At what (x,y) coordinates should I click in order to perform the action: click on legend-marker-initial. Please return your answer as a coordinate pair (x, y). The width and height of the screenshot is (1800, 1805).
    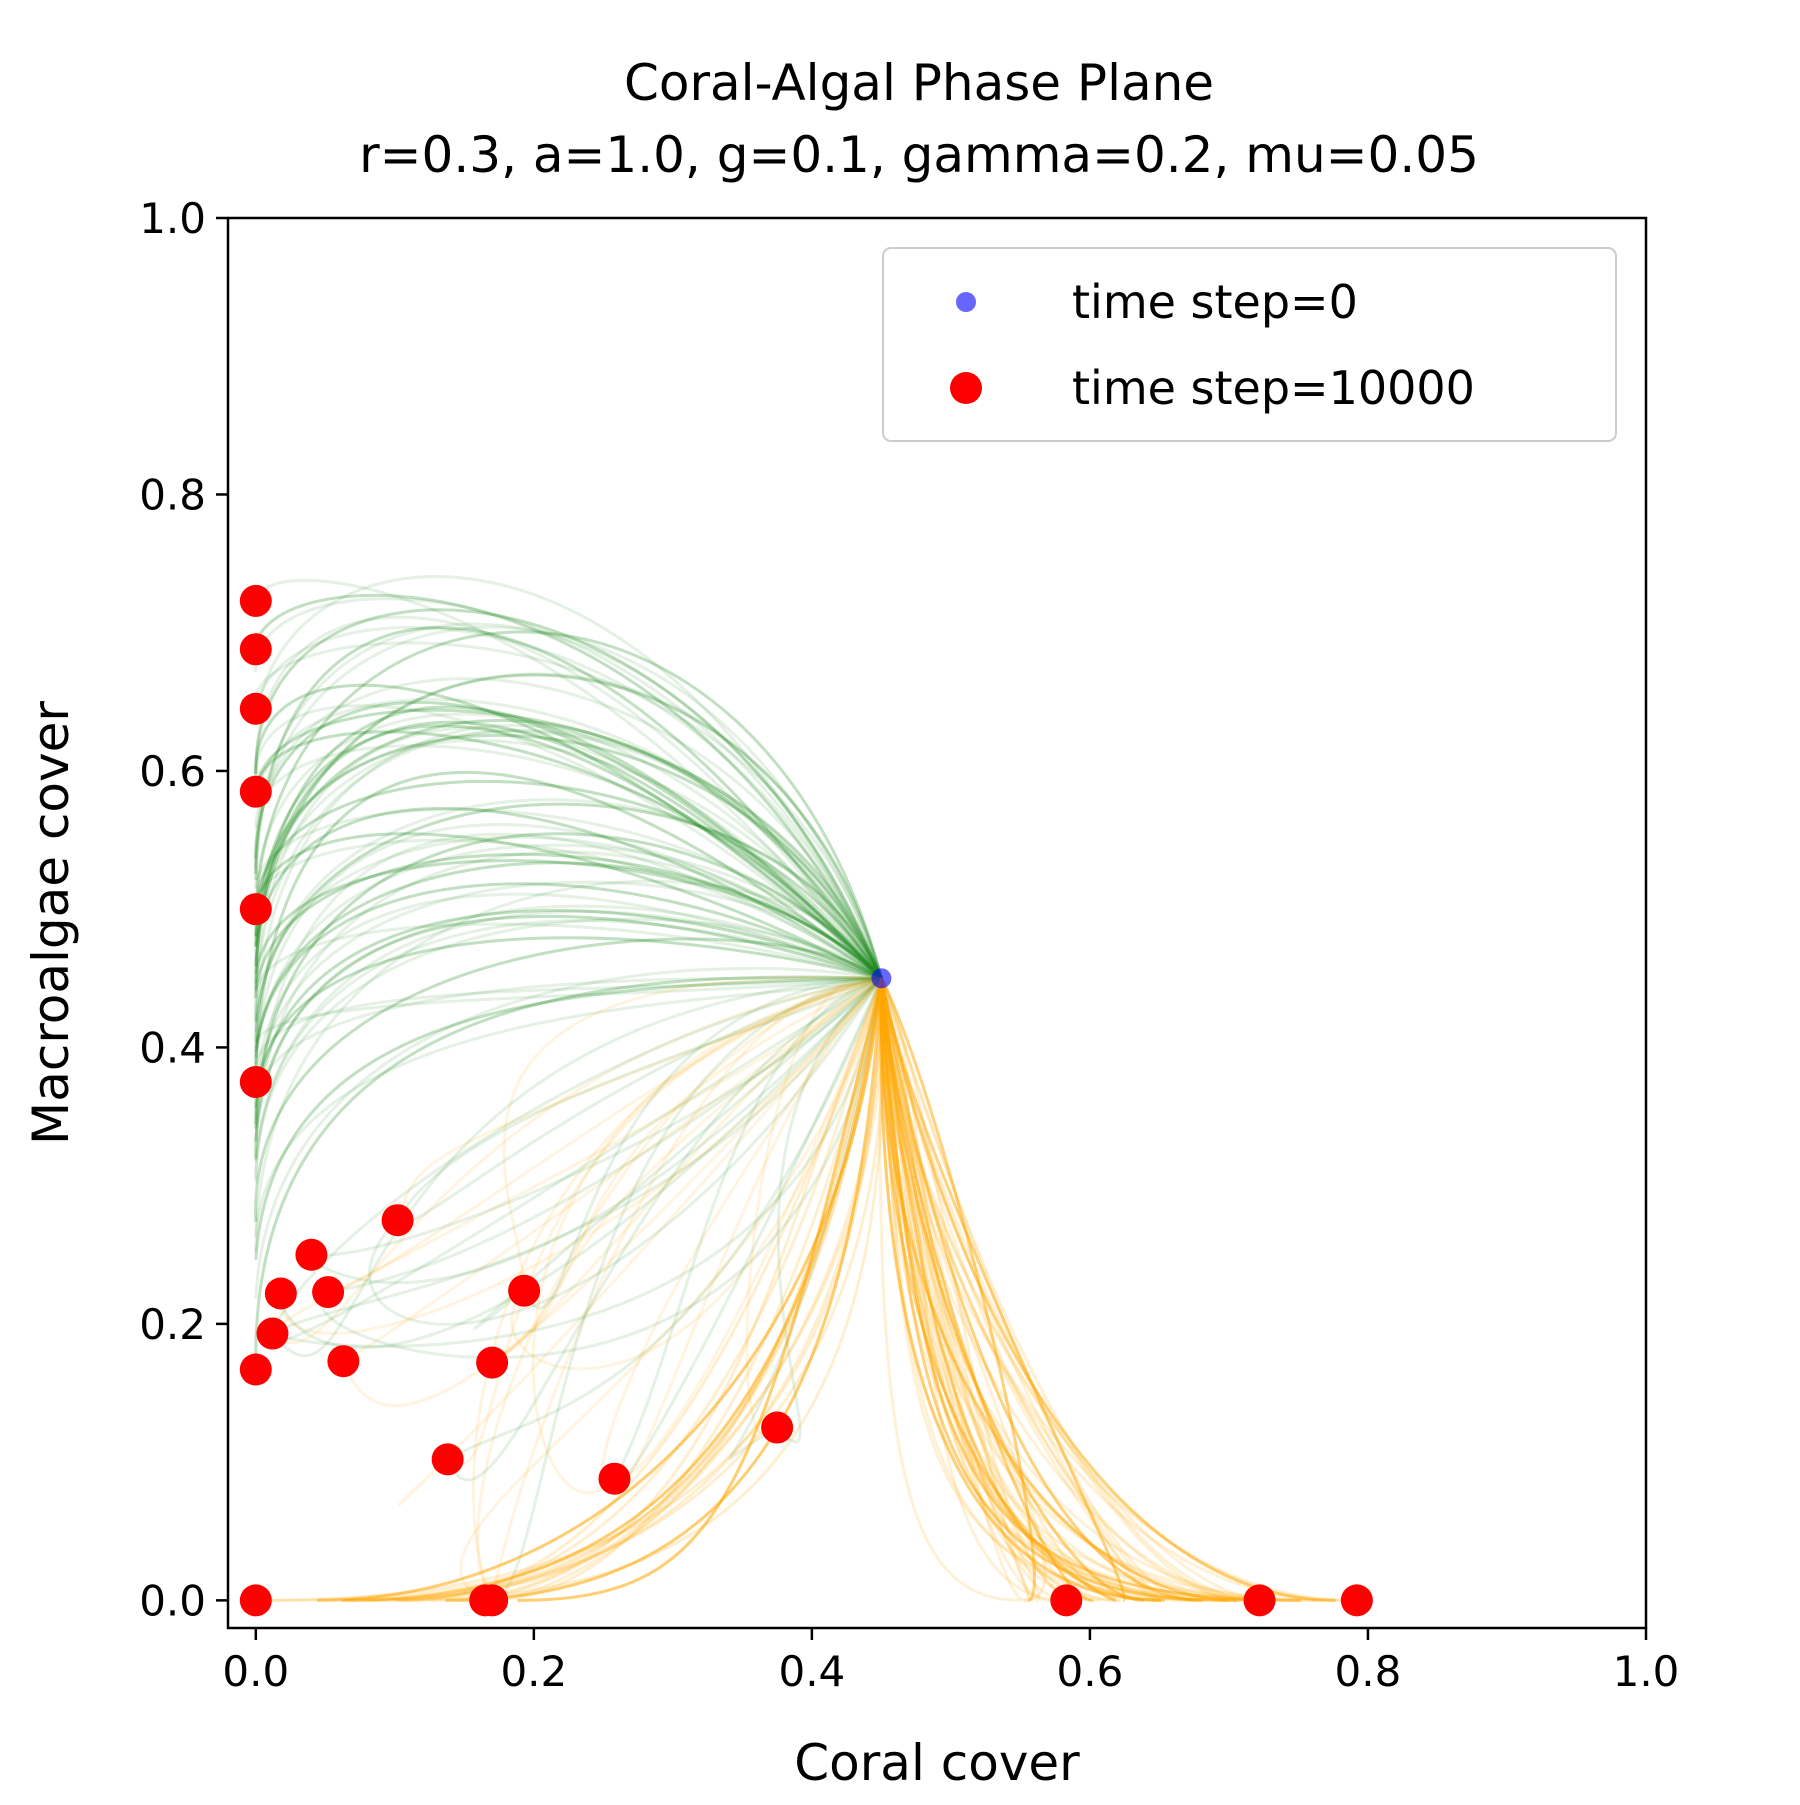
    Looking at the image, I should click on (966, 302).